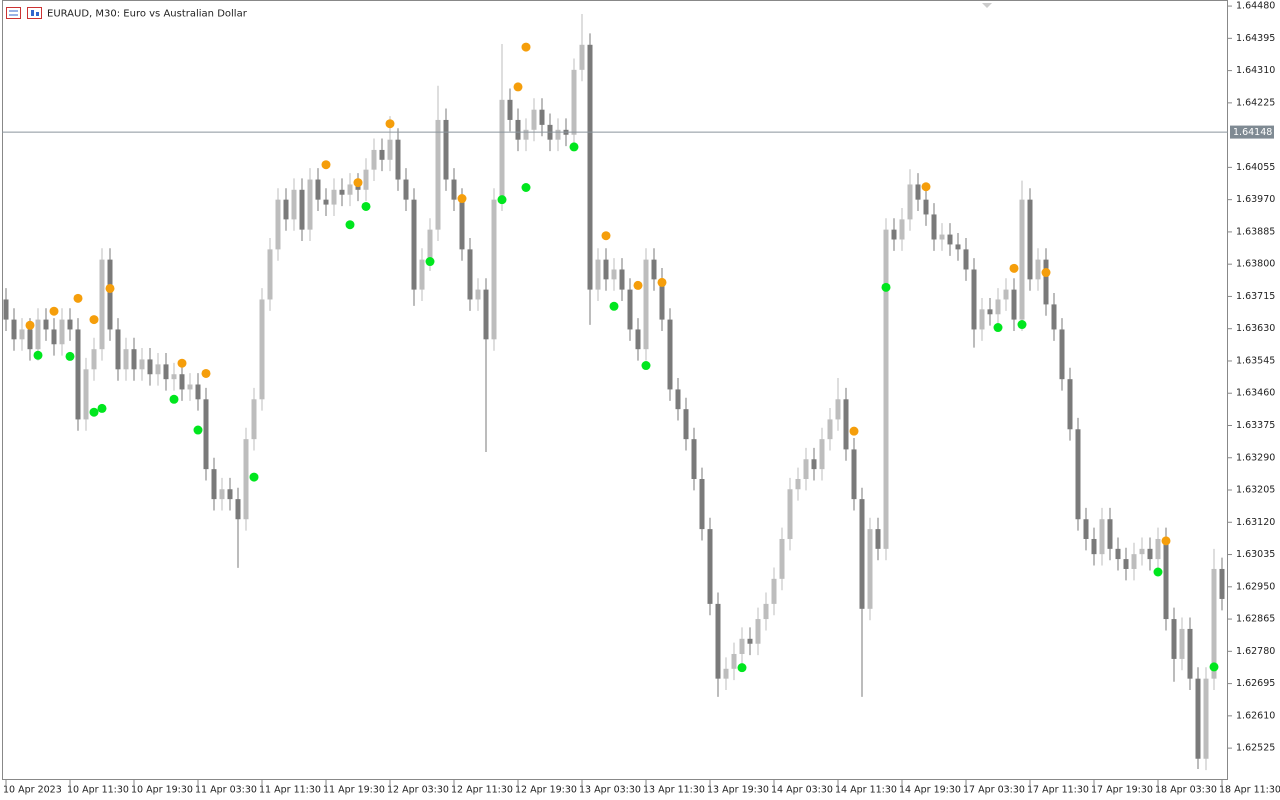  I want to click on y-tick-label: 1.62610, so click(1255, 715).